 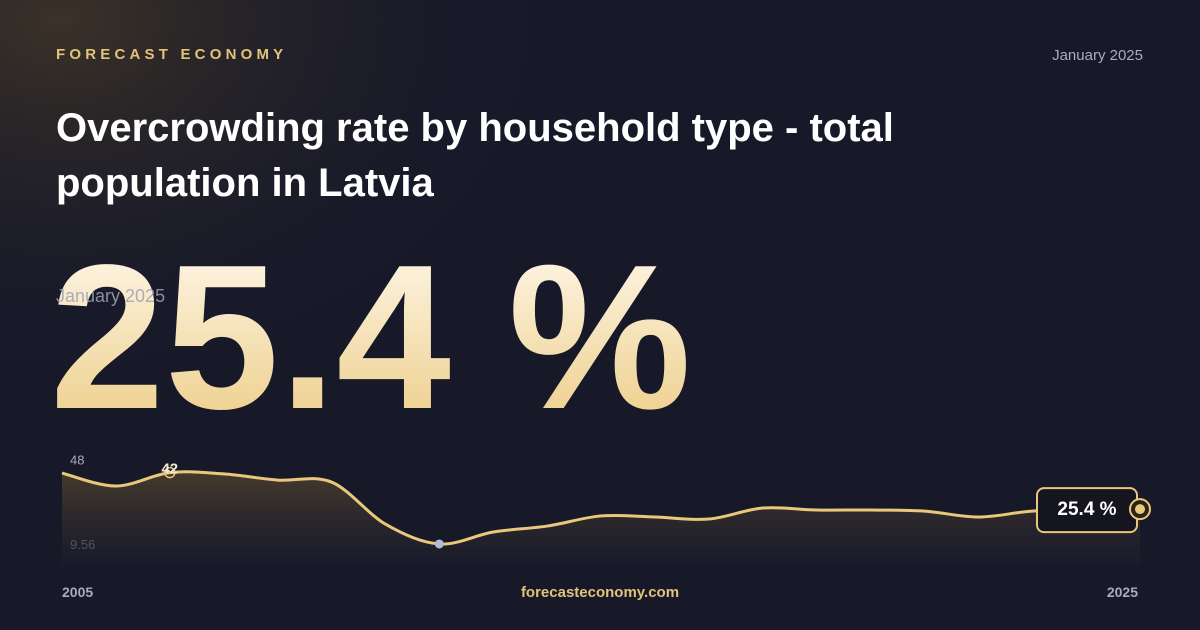 What do you see at coordinates (1140, 509) in the screenshot?
I see `end-marker` at bounding box center [1140, 509].